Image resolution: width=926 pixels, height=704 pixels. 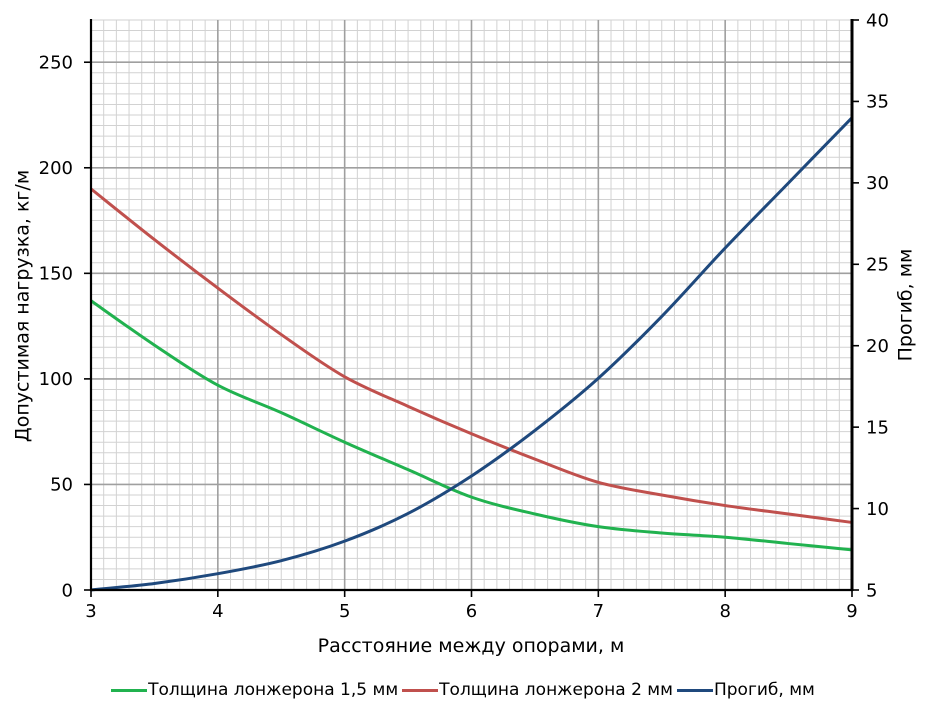 I want to click on x-tick-label: 6, so click(x=471, y=611).